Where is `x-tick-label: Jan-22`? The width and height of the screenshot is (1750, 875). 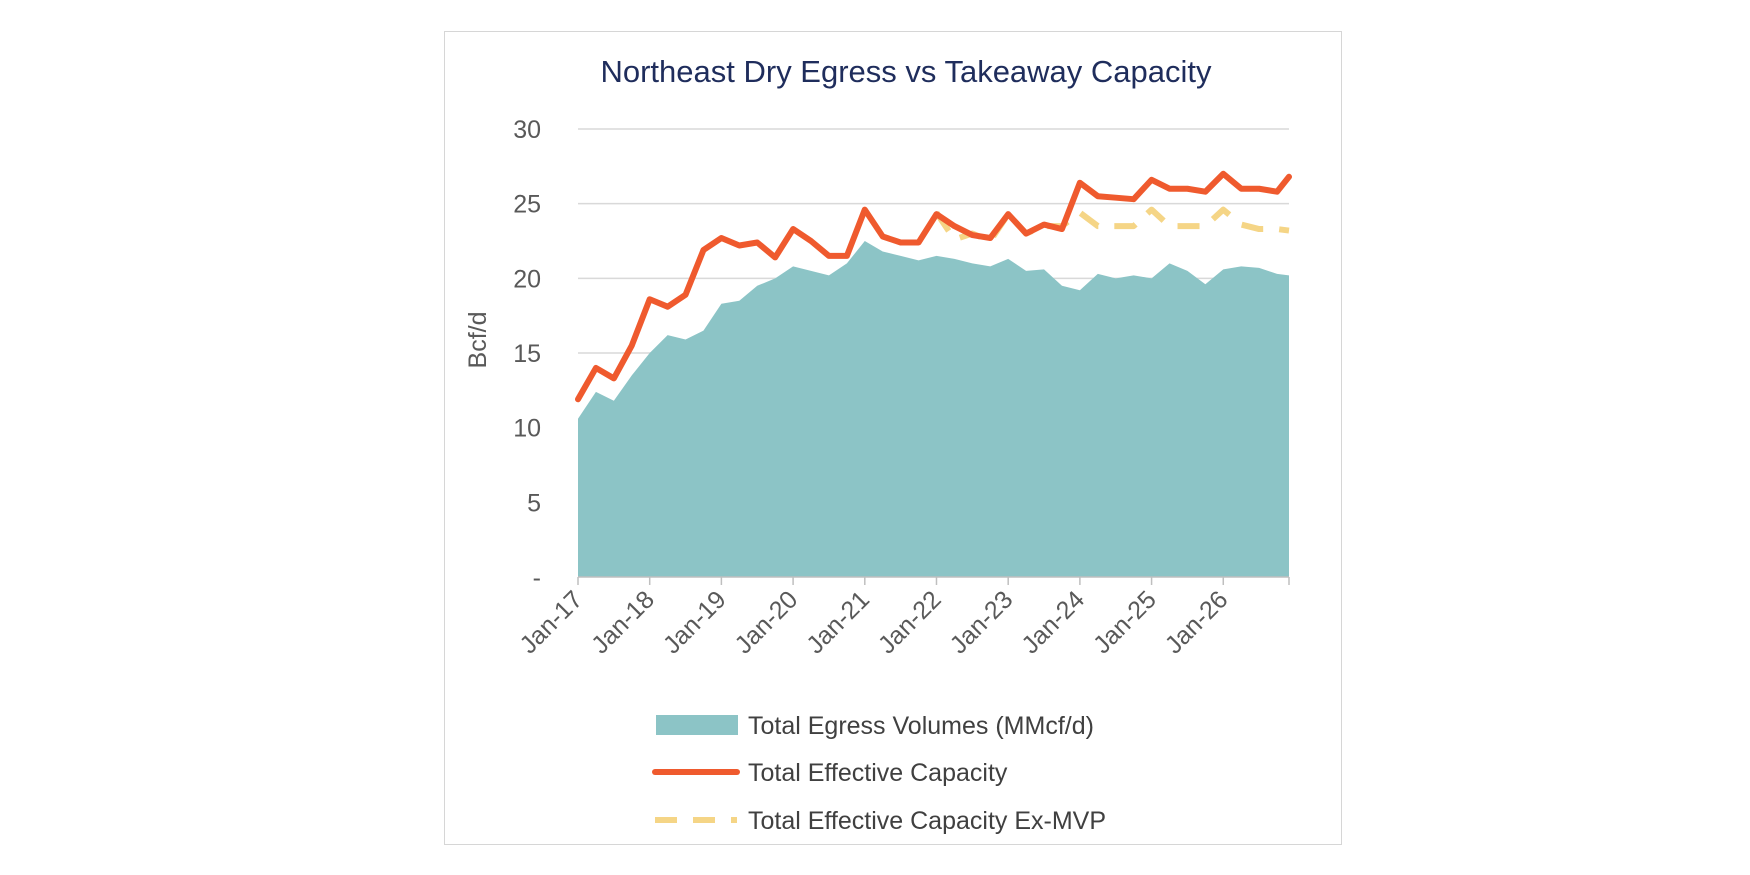
x-tick-label: Jan-22 is located at coordinates (910, 622).